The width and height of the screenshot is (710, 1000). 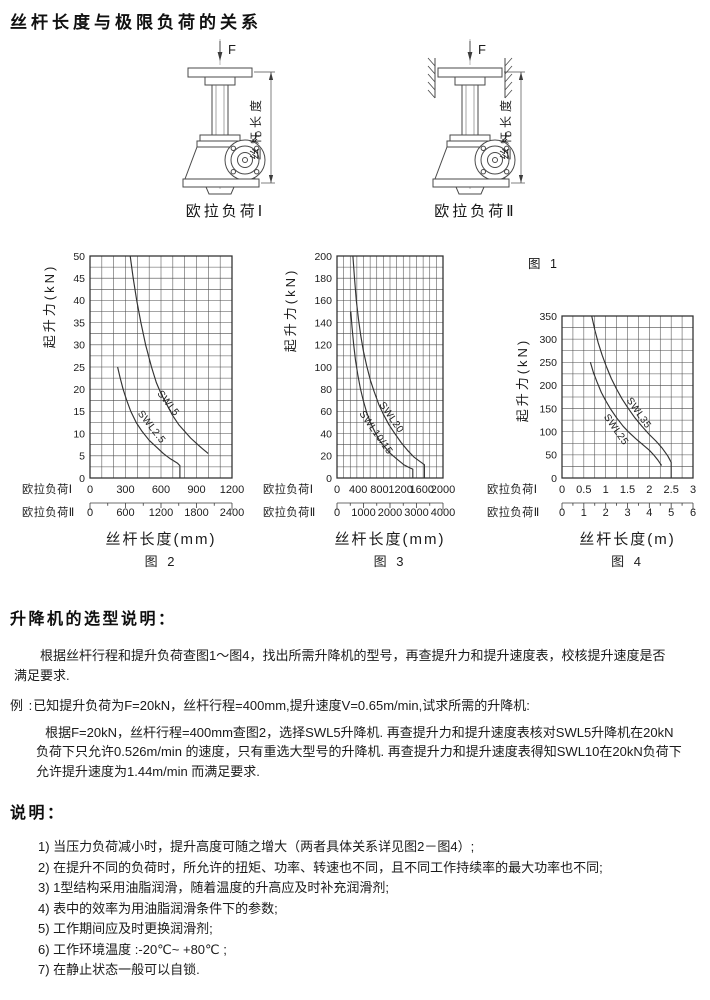 What do you see at coordinates (256, 846) in the screenshot?
I see `note-item: 1) 当压力负荷减小时，提升高度可随之增大（两者具体关系详见图2－图4）;` at bounding box center [256, 846].